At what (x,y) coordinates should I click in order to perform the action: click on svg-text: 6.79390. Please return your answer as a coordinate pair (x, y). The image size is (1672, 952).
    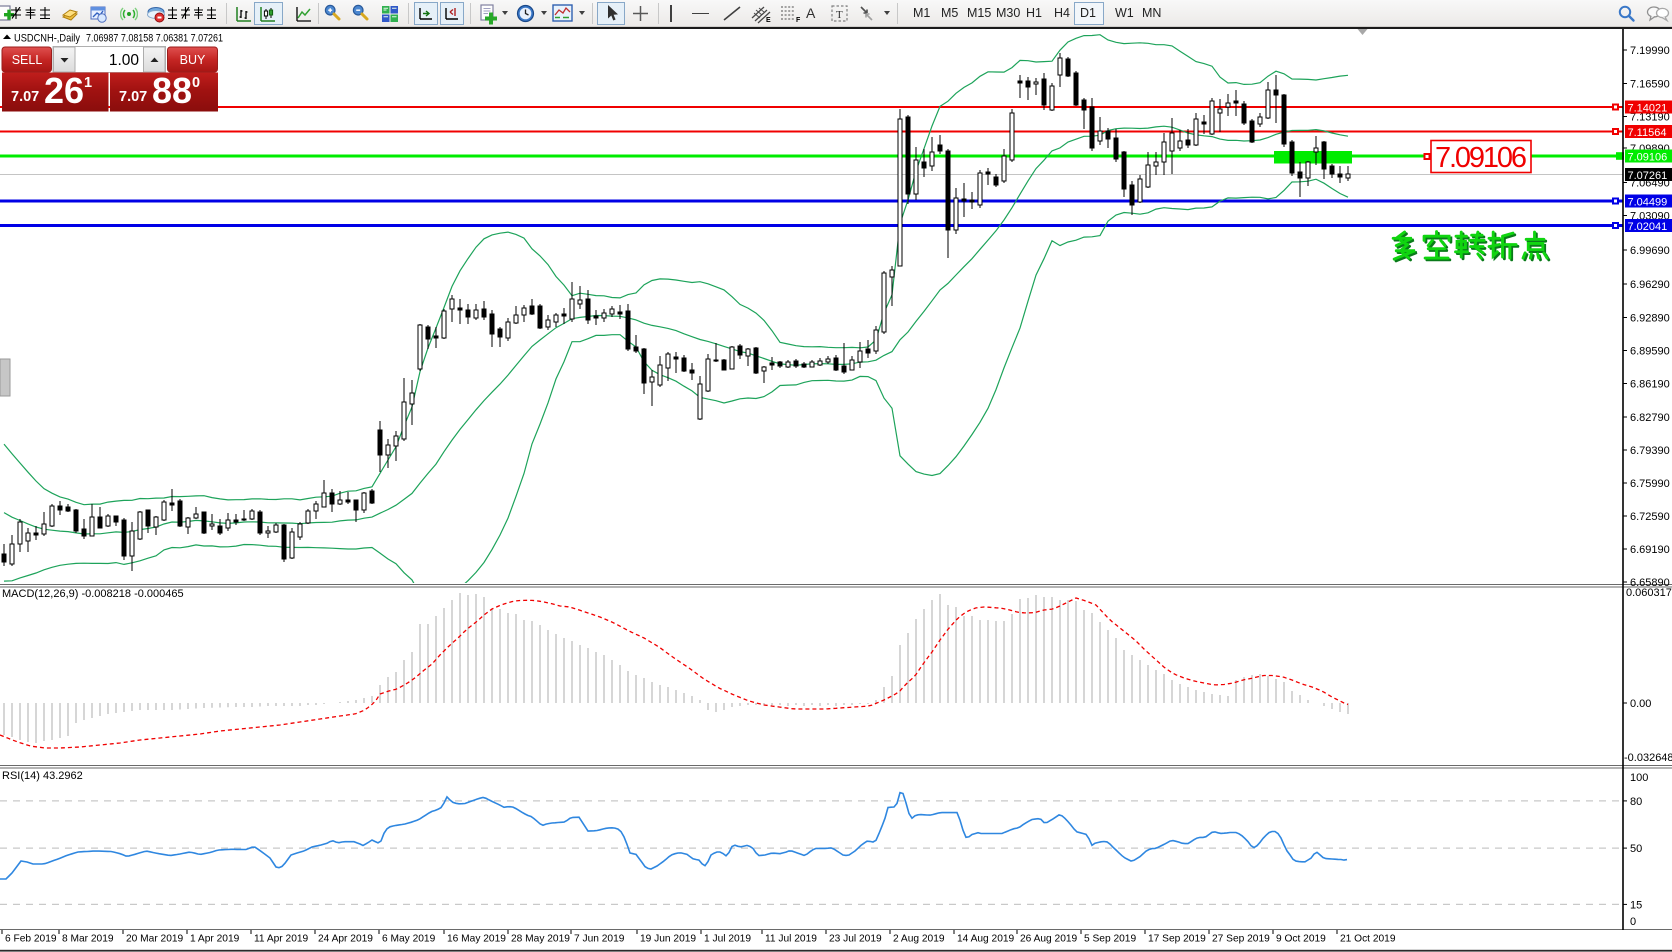
    Looking at the image, I should click on (1650, 451).